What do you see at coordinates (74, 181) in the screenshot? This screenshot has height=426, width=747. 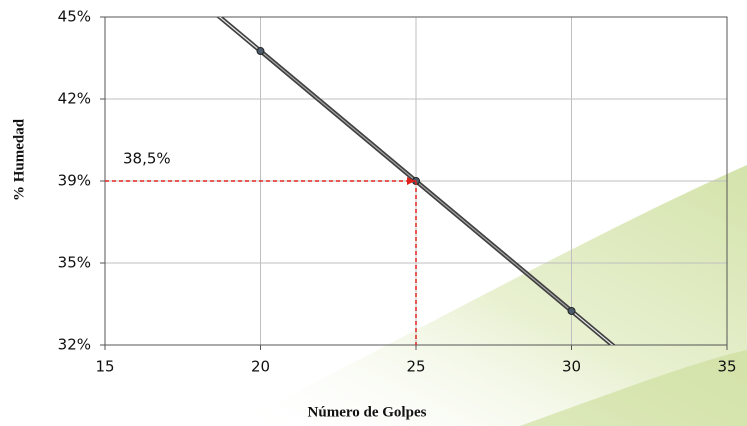 I see `y-tick-label: 39%` at bounding box center [74, 181].